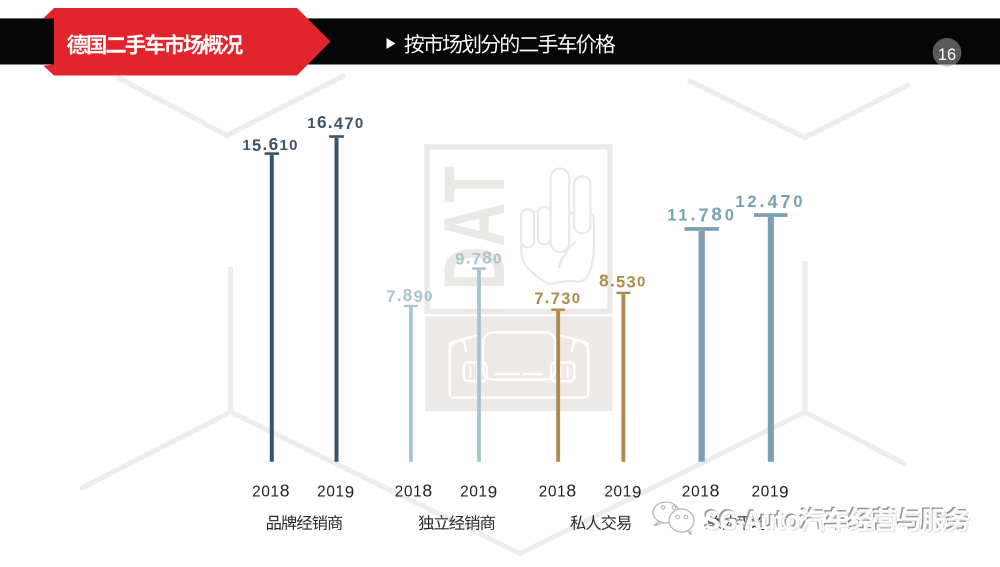  I want to click on svg-text: 7.890, so click(410, 295).